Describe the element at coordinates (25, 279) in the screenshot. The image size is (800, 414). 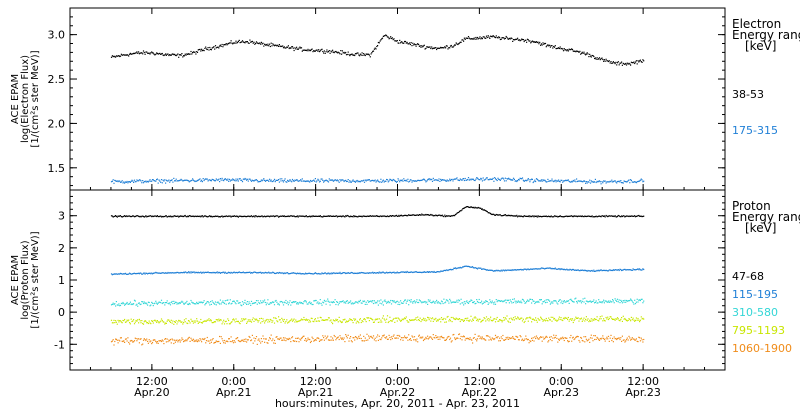
I see `proton-ylabel-line: log(Proton Flux)` at that location.